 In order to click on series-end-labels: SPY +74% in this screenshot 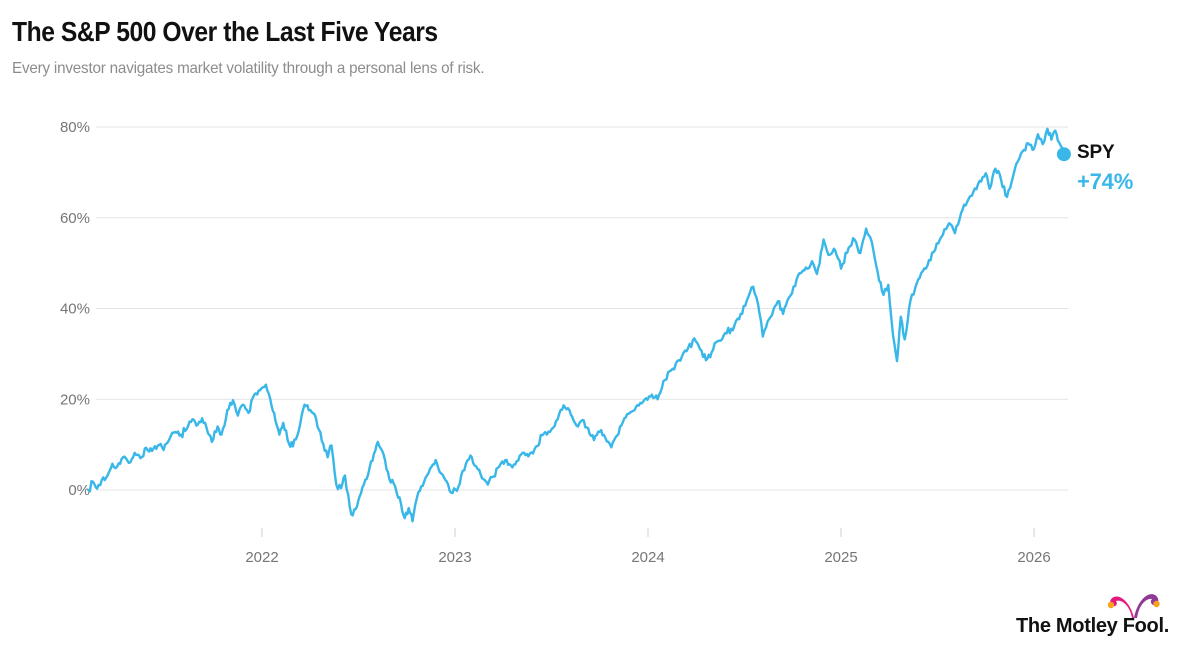, I will do `click(1105, 168)`.